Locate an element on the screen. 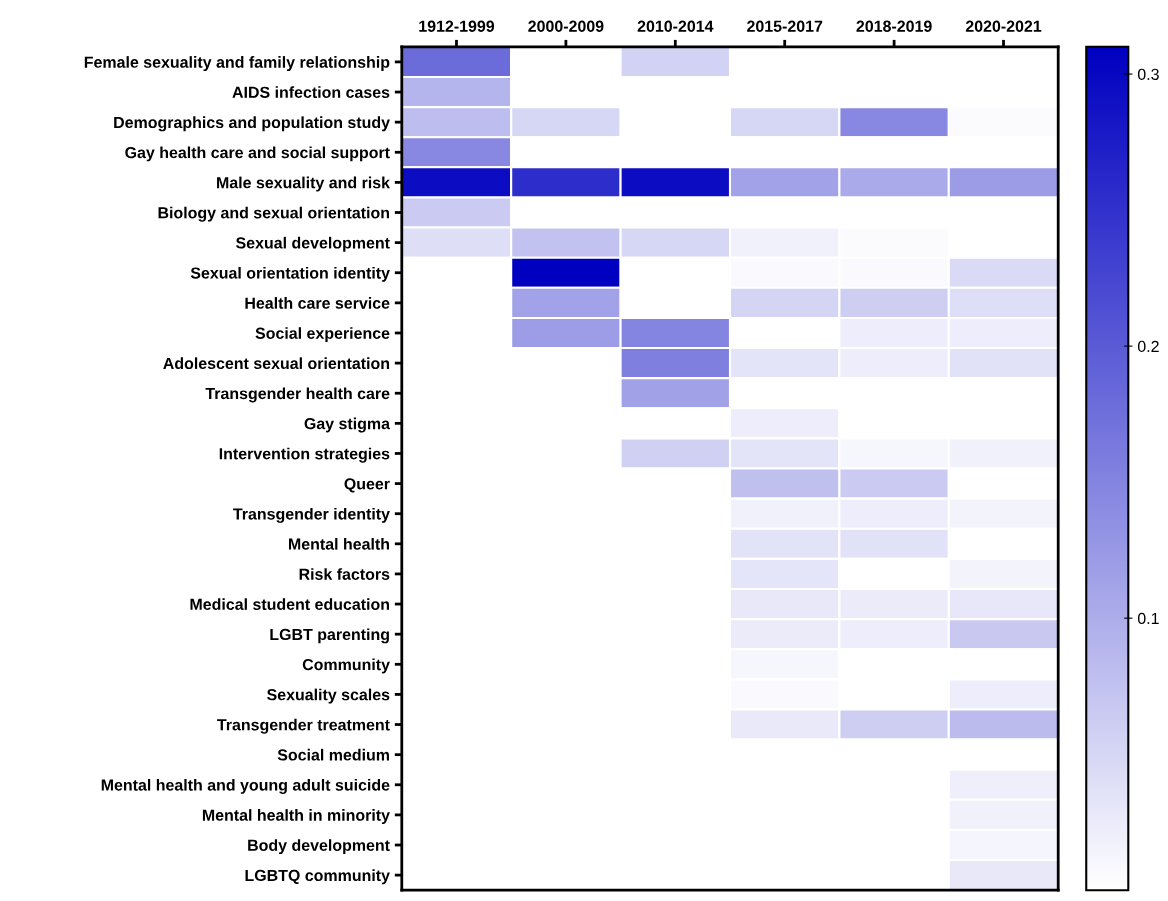  y-tick-label: Medical student education is located at coordinates (290, 604).